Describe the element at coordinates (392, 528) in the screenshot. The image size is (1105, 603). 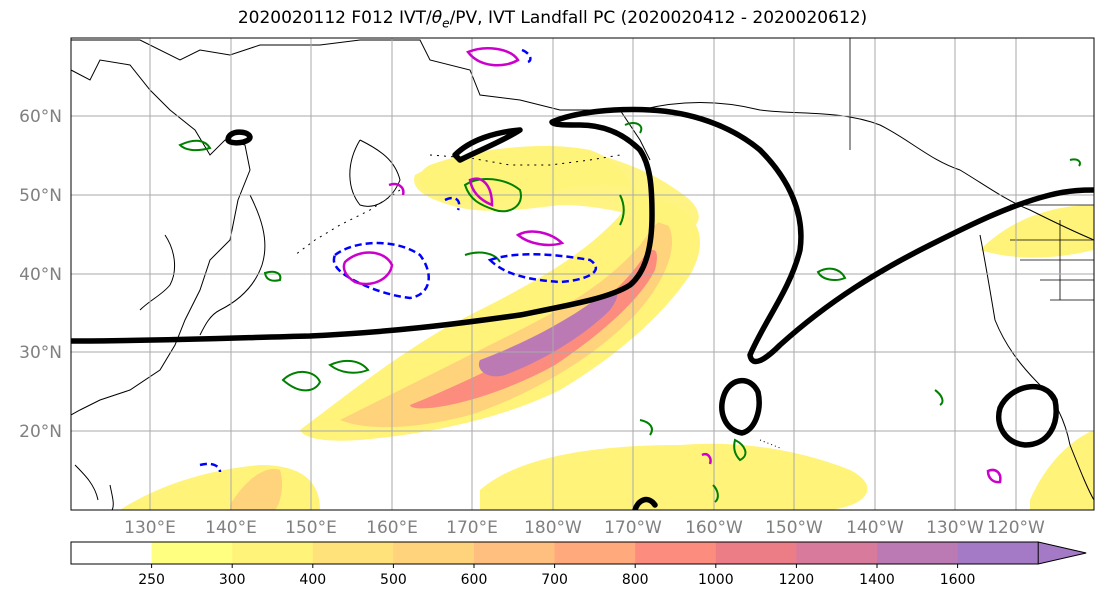
I see `lon-label: 160°E` at that location.